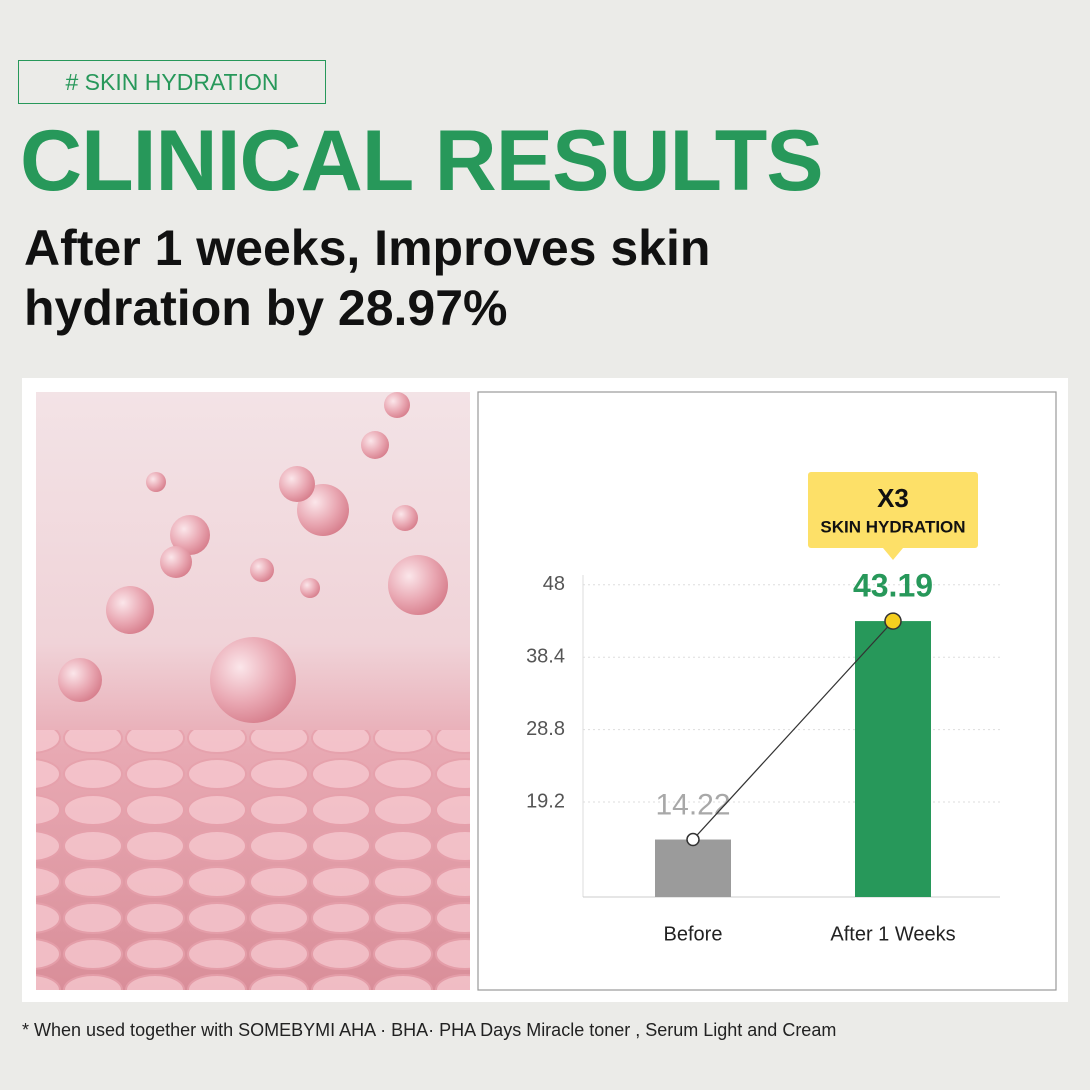  What do you see at coordinates (893, 586) in the screenshot?
I see `value-label: 43.19` at bounding box center [893, 586].